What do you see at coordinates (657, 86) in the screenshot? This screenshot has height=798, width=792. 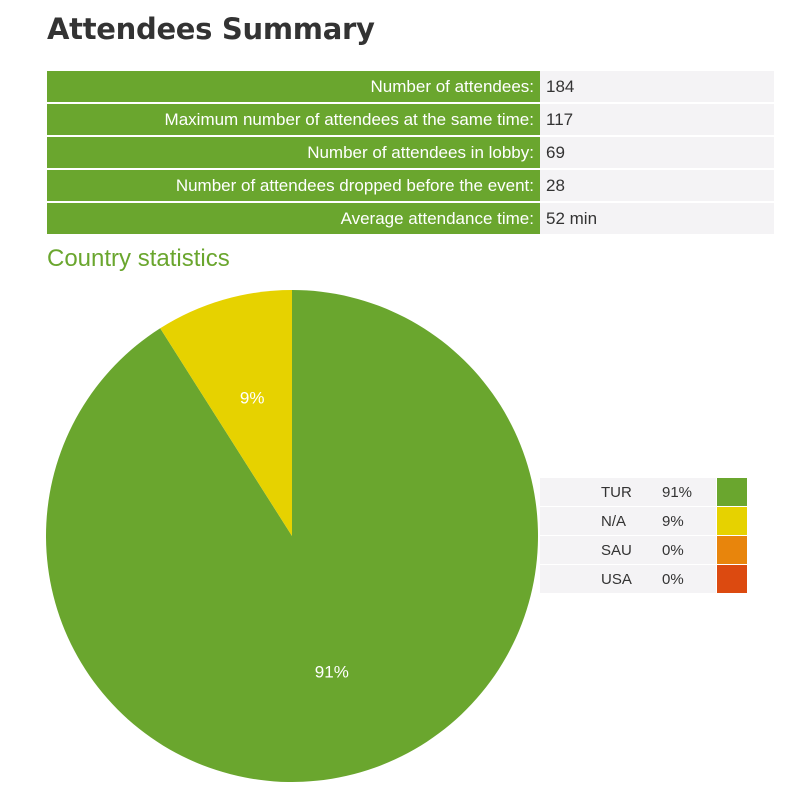 I see `summary-value: 184` at bounding box center [657, 86].